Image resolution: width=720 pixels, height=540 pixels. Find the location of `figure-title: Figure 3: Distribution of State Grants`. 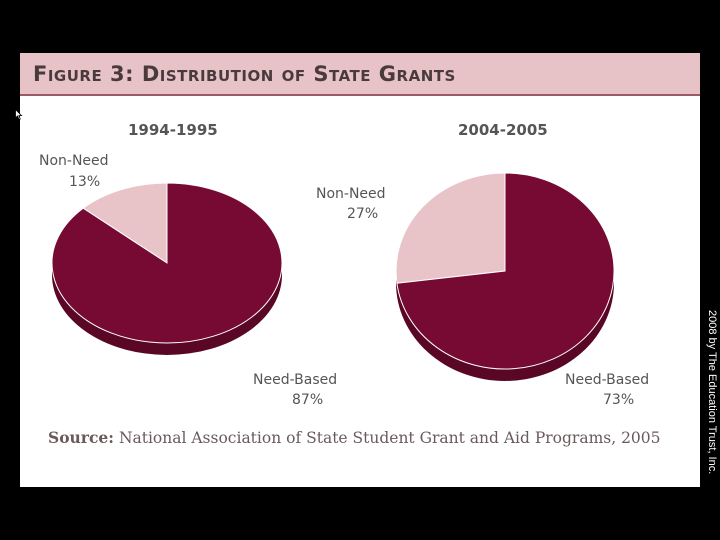

figure-title: Figure 3: Distribution of State Grants is located at coordinates (244, 74).